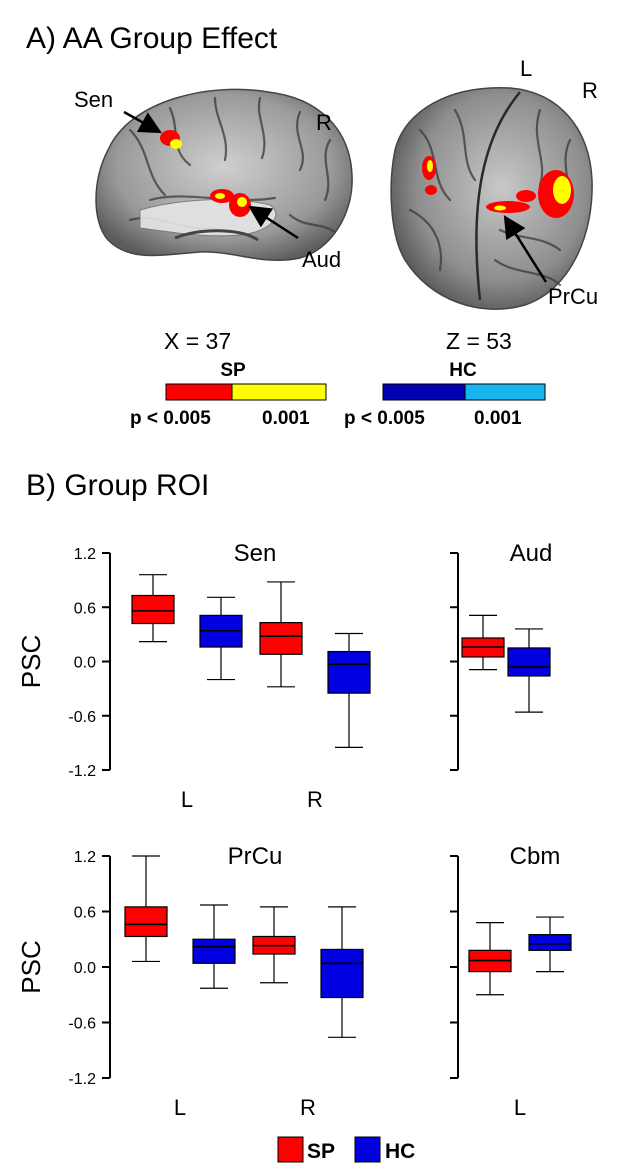 Image resolution: width=617 pixels, height=1164 pixels. What do you see at coordinates (31, 966) in the screenshot?
I see `plot-prcu-y-label: PSC` at bounding box center [31, 966].